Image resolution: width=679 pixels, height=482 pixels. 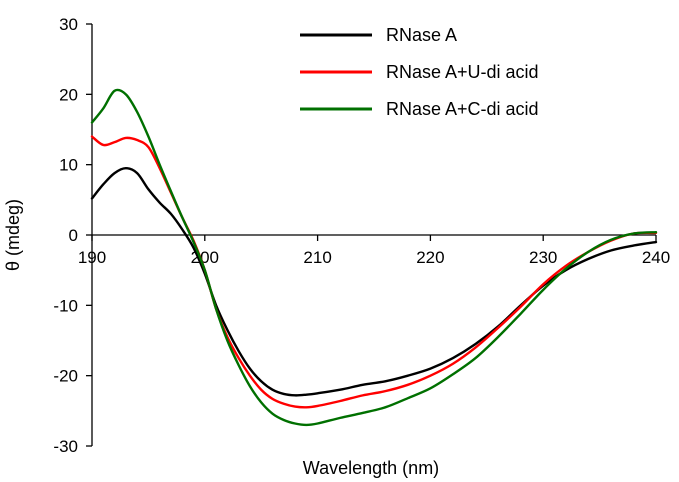 What do you see at coordinates (371, 468) in the screenshot?
I see `x-axis-label: Wavelength (nm)` at bounding box center [371, 468].